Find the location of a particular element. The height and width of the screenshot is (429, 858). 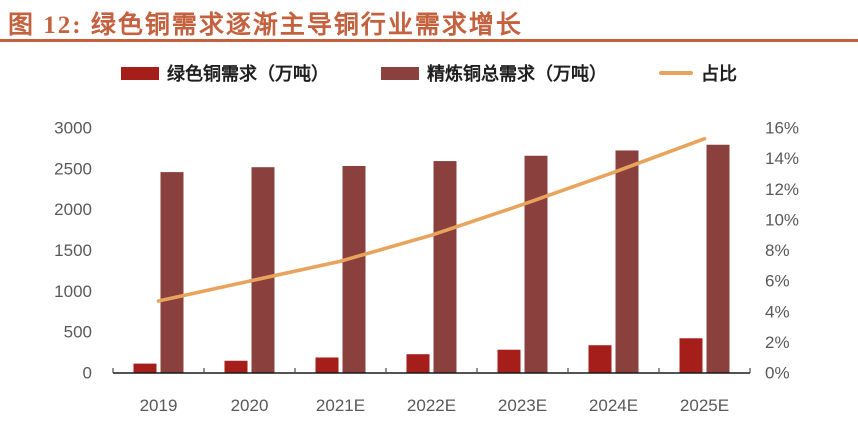

y-axis-left-tick-label: 500 is located at coordinates (78, 332).